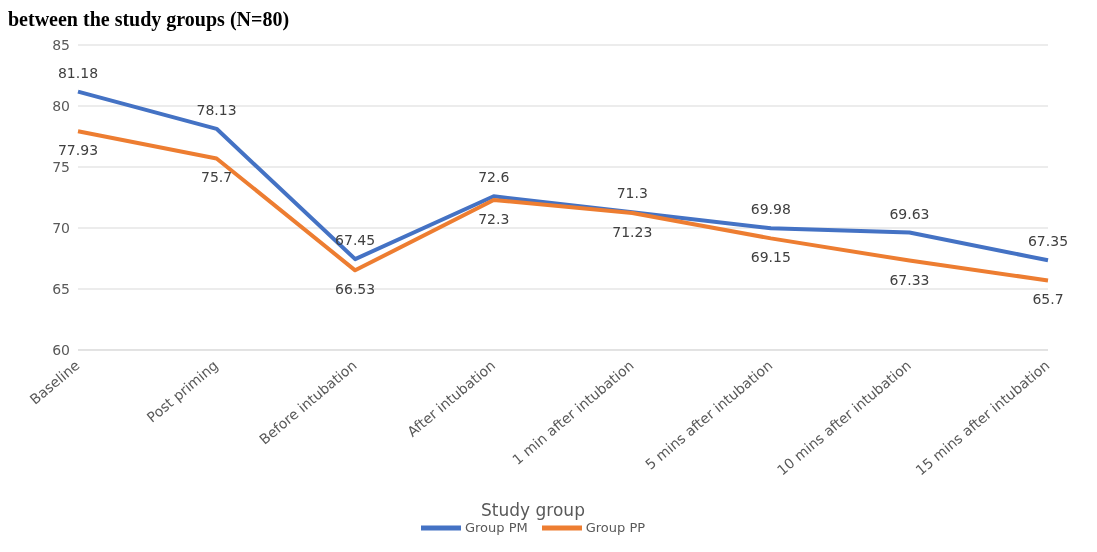 This screenshot has height=552, width=1097. What do you see at coordinates (1048, 241) in the screenshot?
I see `data-label: 67.35` at bounding box center [1048, 241].